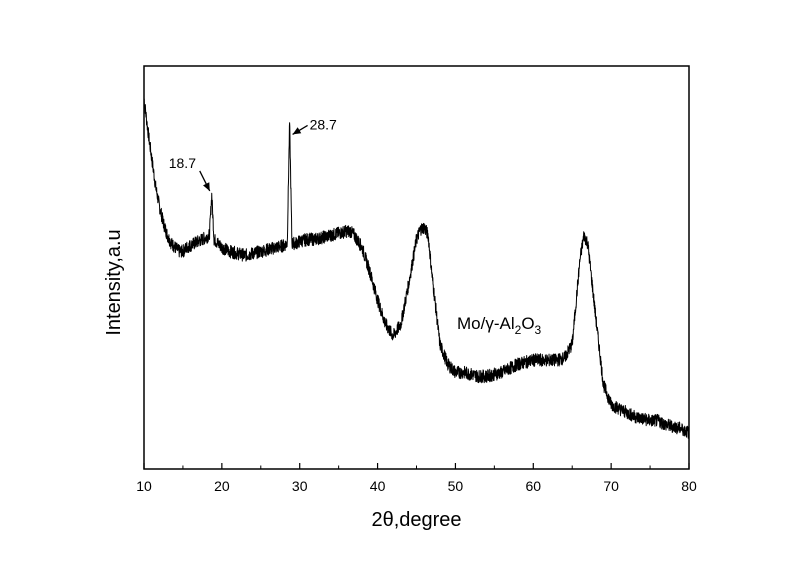 Image resolution: width=800 pixels, height=565 pixels. What do you see at coordinates (416, 478) in the screenshot?
I see `x-axis-ticks: 10 20 30 40 50 60 70 80` at bounding box center [416, 478].